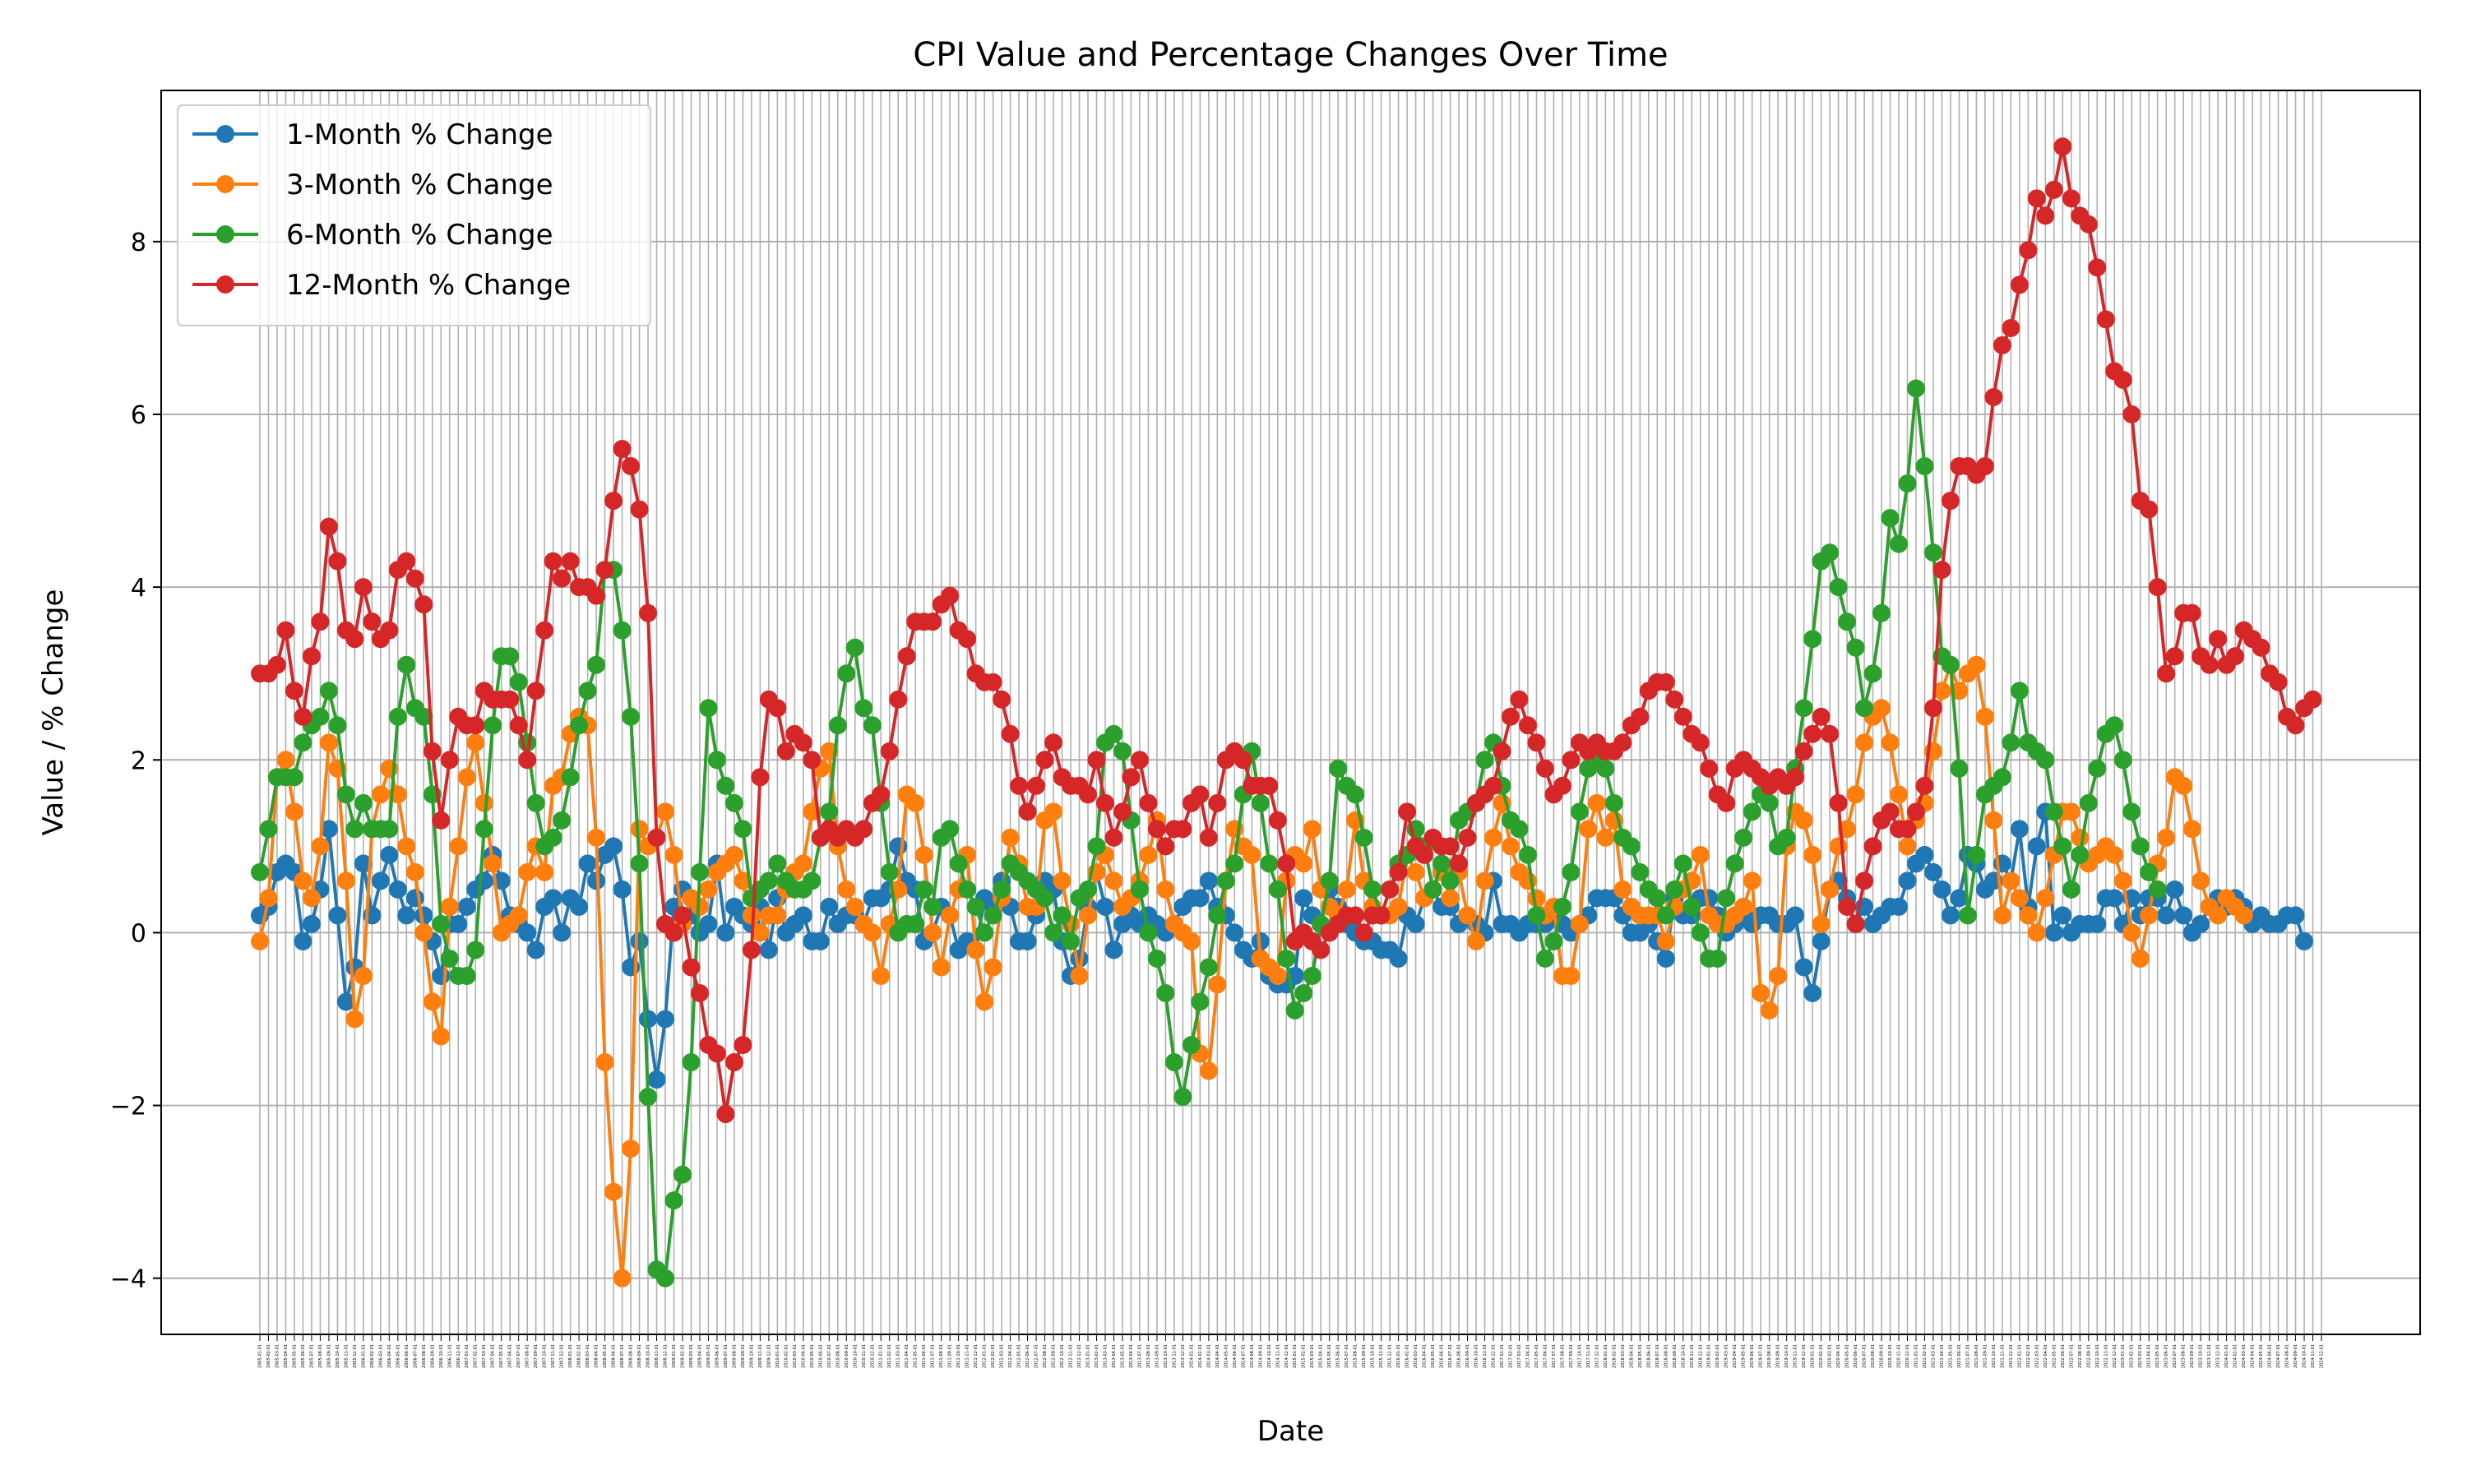  What do you see at coordinates (803, 1356) in the screenshot?
I see `x-tick-label: 2010-04-01` at bounding box center [803, 1356].